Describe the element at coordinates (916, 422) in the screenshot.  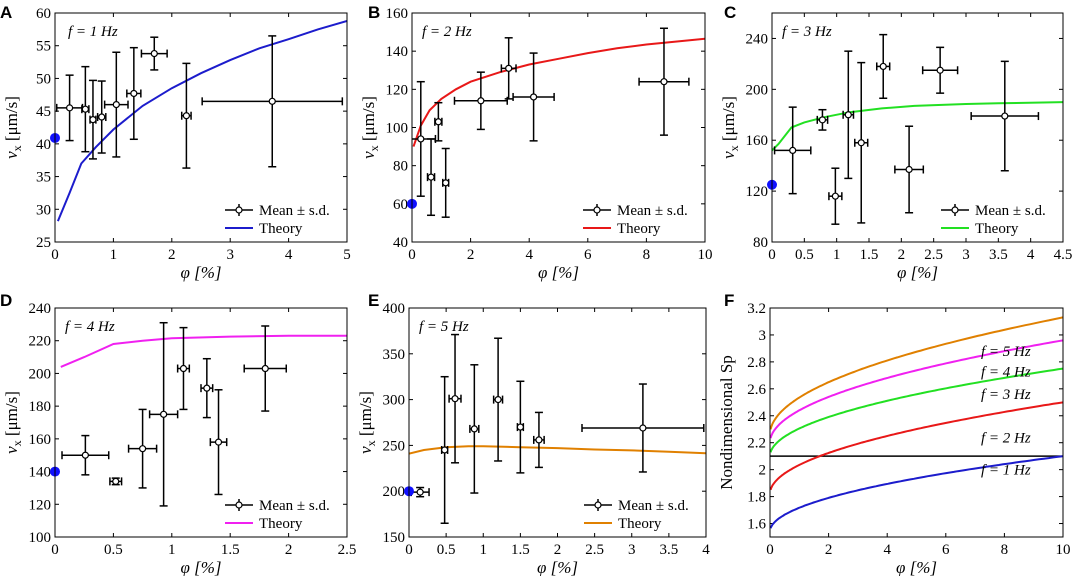
I see `plot-area` at that location.